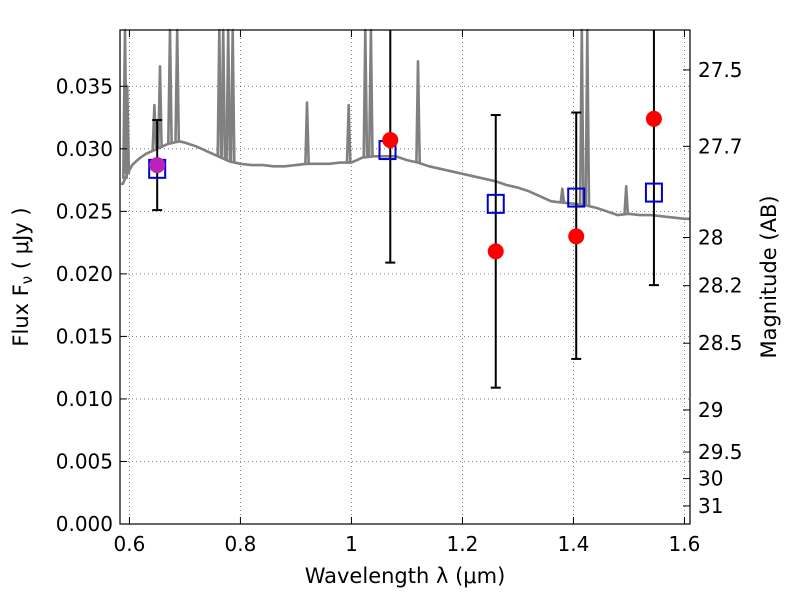  I want to click on y-tick-label: 0.005, so click(84, 461).